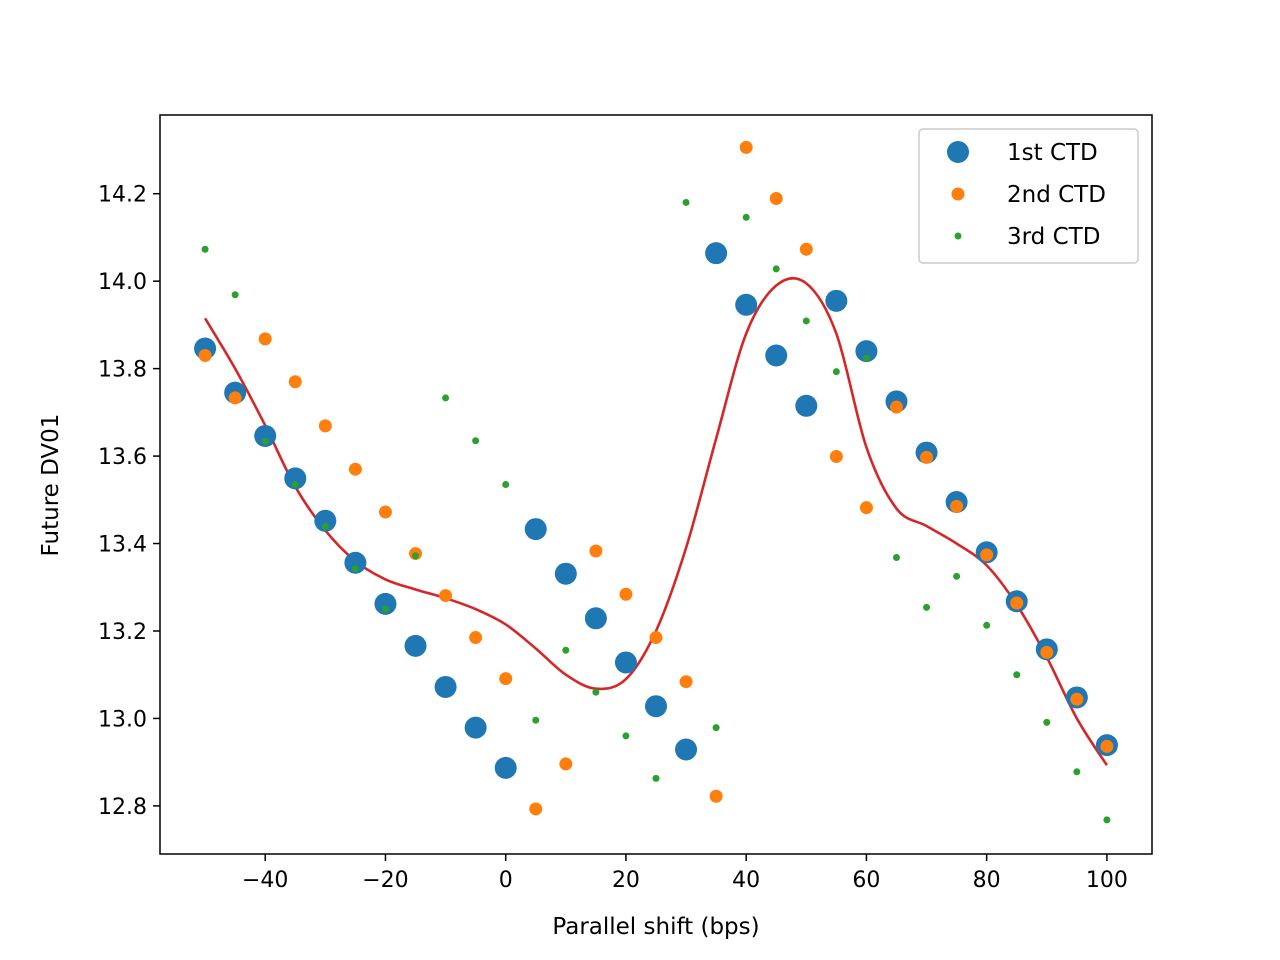 The width and height of the screenshot is (1280, 960). What do you see at coordinates (958, 152) in the screenshot?
I see `legend-marker-1st-ctd` at bounding box center [958, 152].